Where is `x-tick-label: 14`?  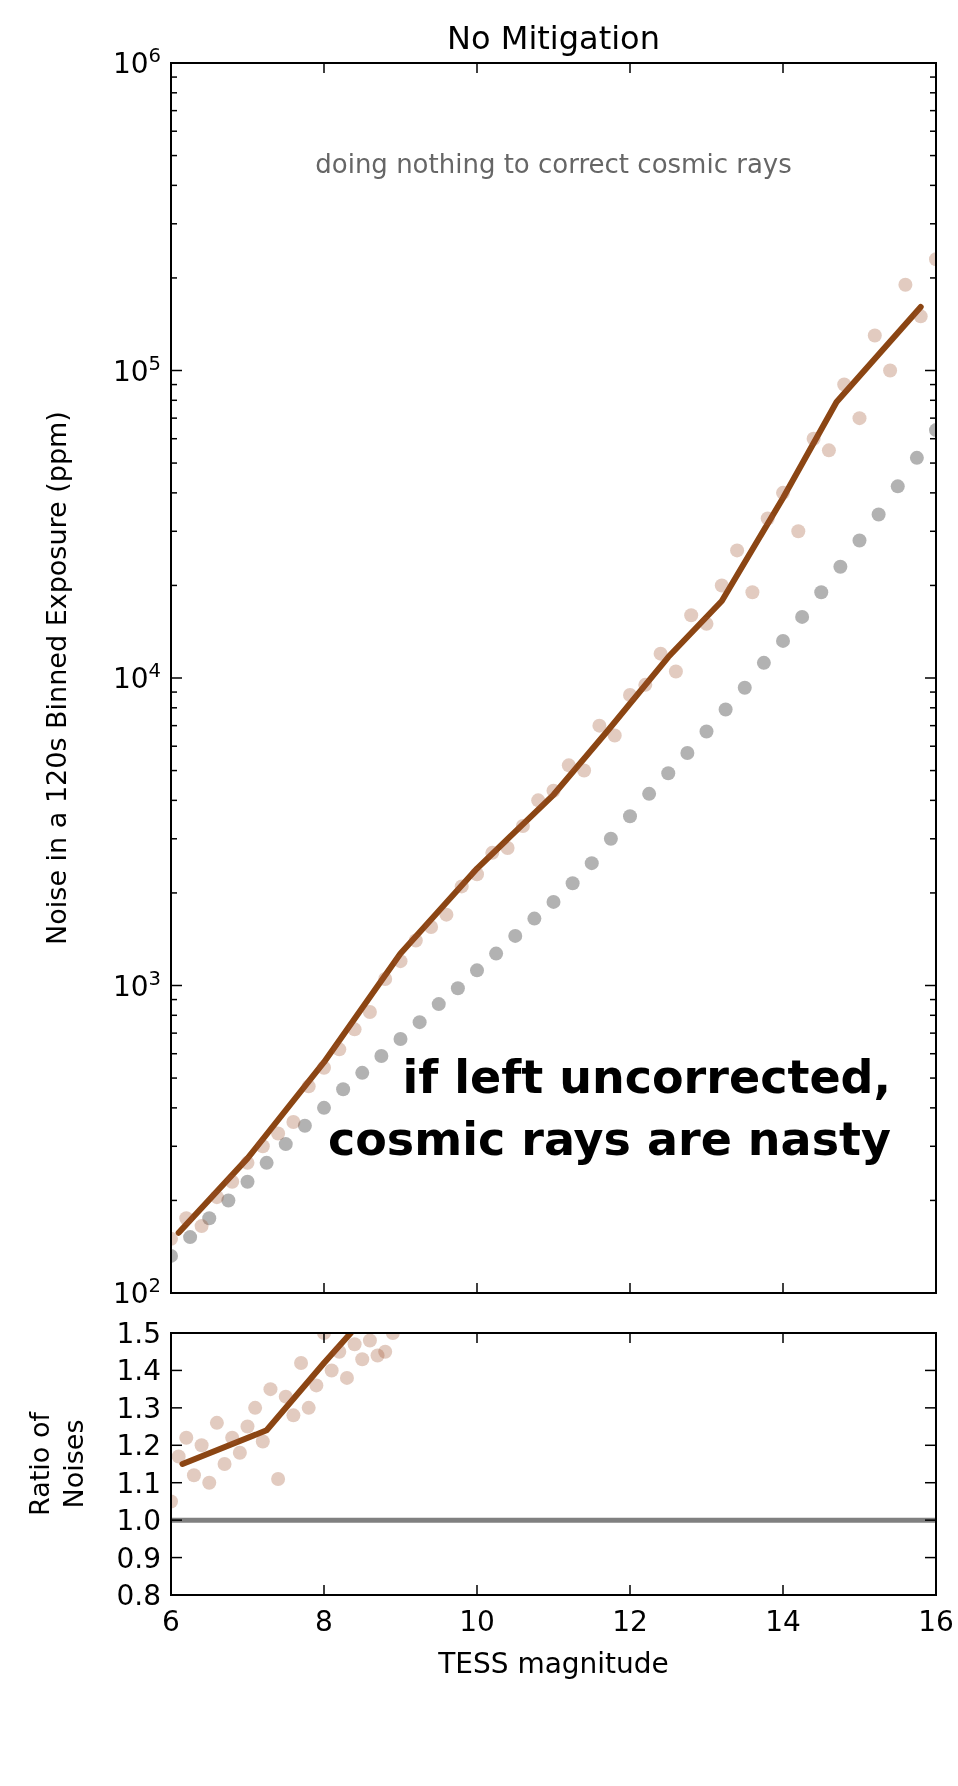
x-tick-label: 14 is located at coordinates (783, 1621).